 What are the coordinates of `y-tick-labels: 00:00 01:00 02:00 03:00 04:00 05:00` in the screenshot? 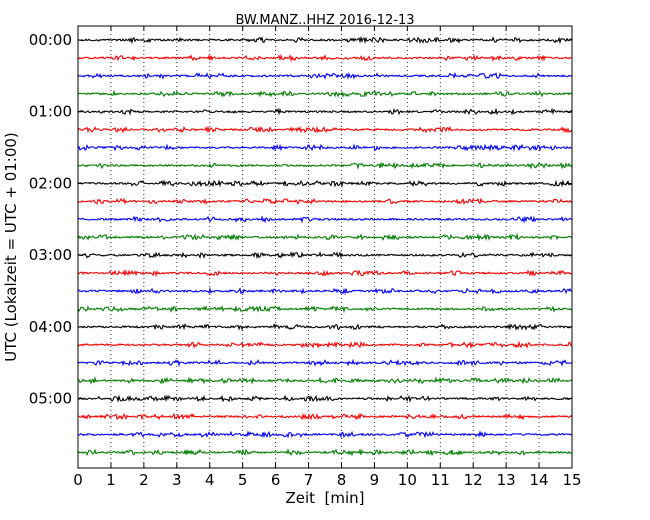 It's located at (50, 219).